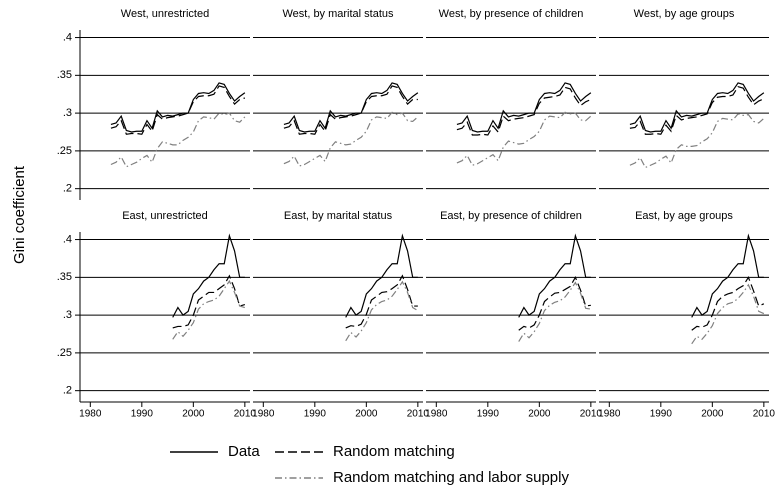 This screenshot has height=498, width=778. What do you see at coordinates (451, 477) in the screenshot?
I see `legend-label: Random matching and labor supply` at bounding box center [451, 477].